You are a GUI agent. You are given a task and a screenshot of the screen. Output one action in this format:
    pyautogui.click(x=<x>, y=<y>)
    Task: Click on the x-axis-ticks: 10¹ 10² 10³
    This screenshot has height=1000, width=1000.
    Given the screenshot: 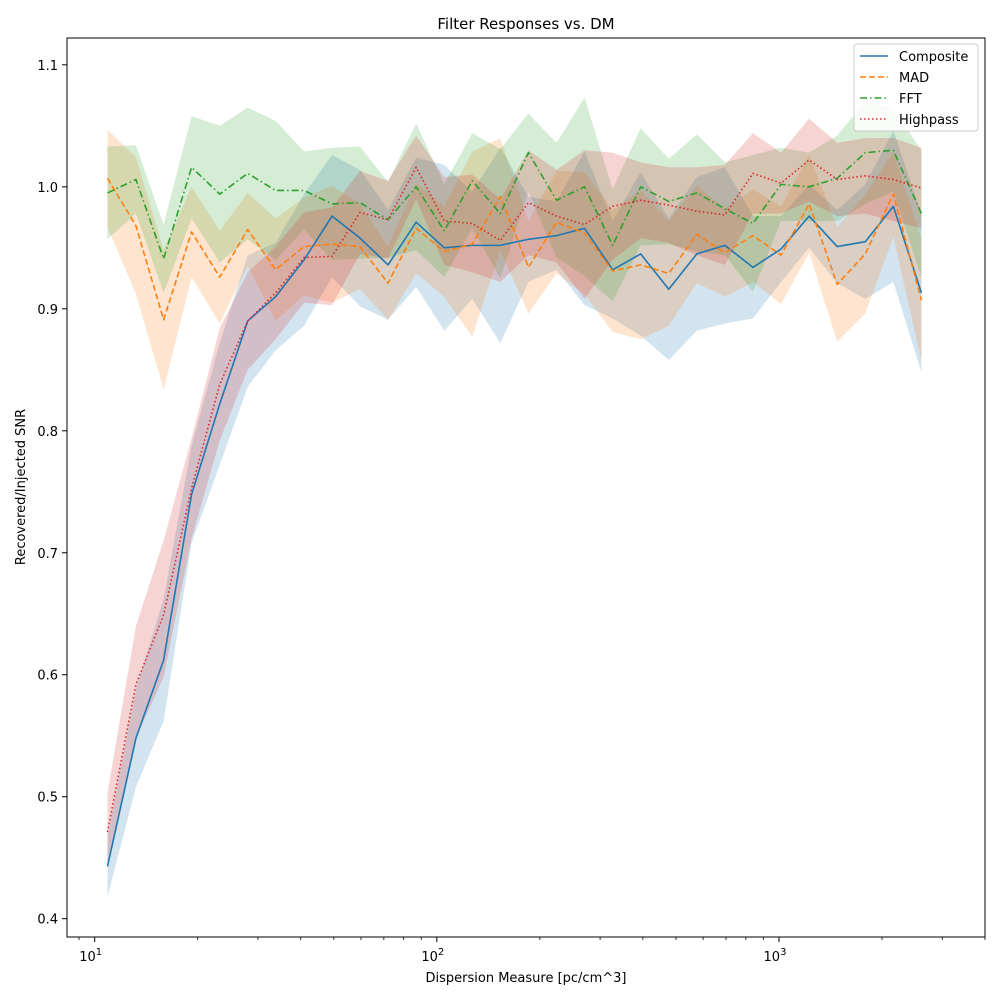 What is the action you would take?
    pyautogui.click(x=532, y=951)
    